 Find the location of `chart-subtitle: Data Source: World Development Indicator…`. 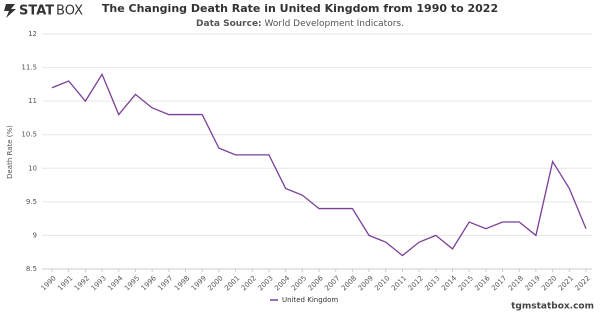

chart-subtitle: Data Source: World Development Indicator… is located at coordinates (300, 24).